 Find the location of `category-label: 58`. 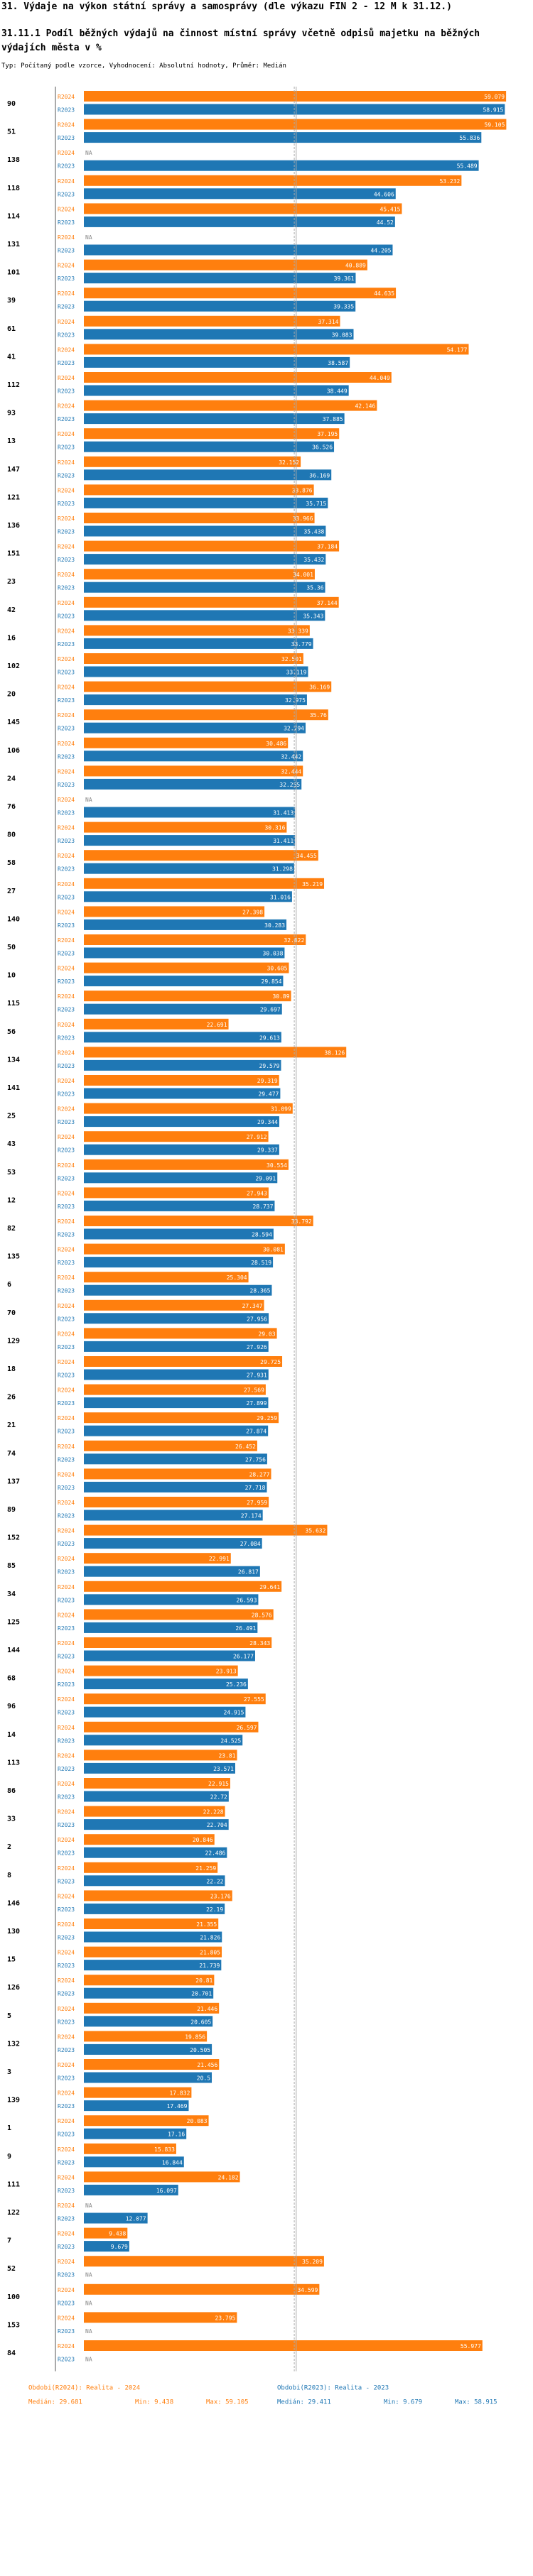

category-label: 58 is located at coordinates (11, 863).